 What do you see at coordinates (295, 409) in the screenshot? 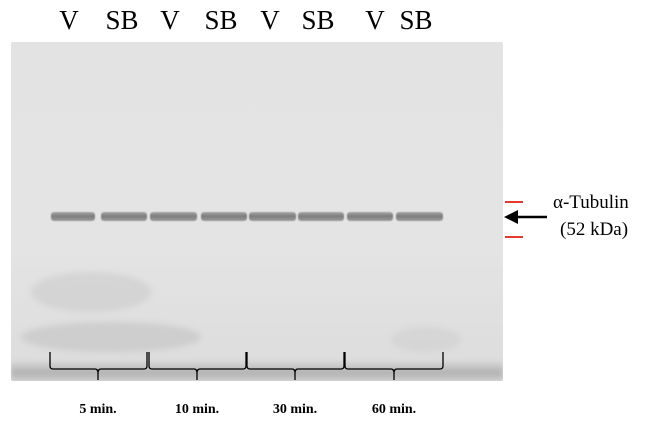
I see `time-label-30-min: 30 min.` at bounding box center [295, 409].